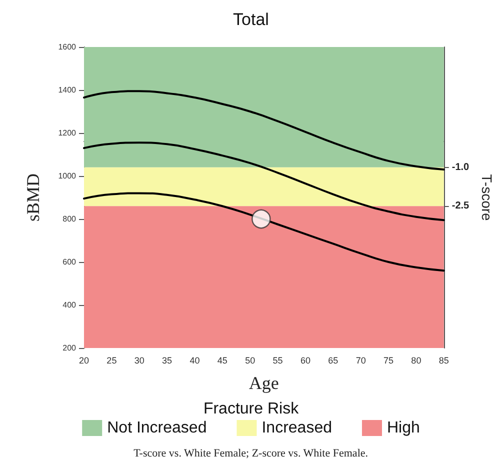 The image size is (502, 463). I want to click on x-tick-label: 45, so click(222, 361).